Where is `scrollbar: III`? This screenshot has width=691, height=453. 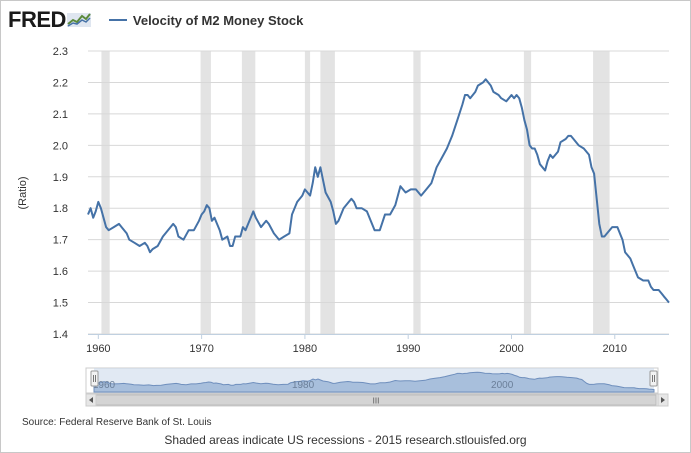
scrollbar: III is located at coordinates (377, 400).